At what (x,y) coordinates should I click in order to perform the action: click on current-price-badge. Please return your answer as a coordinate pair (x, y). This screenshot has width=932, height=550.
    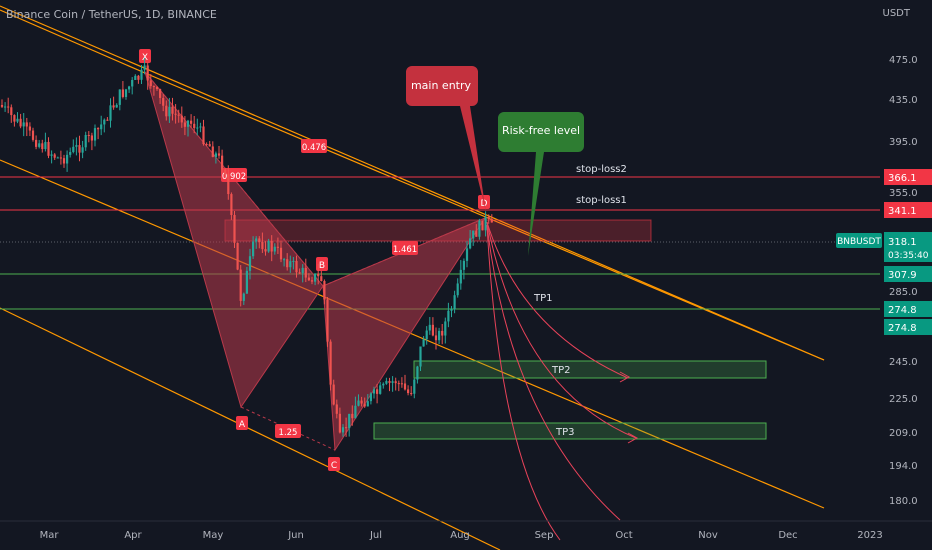
    Looking at the image, I should click on (908, 247).